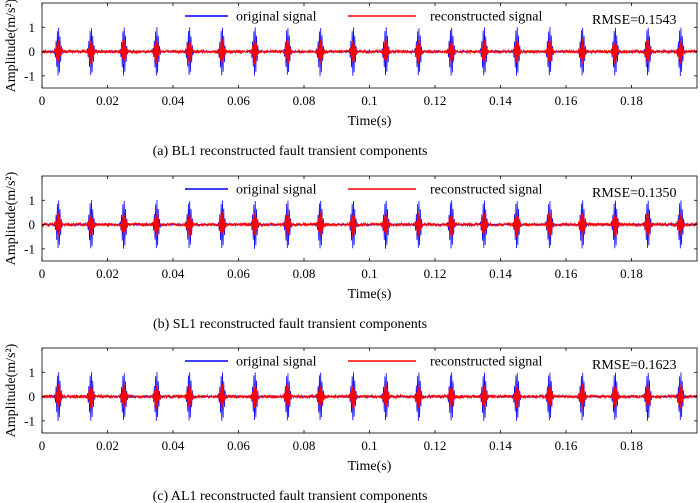 This screenshot has height=503, width=700. I want to click on rmse-annotation: RMSE=0.1543, so click(634, 20).